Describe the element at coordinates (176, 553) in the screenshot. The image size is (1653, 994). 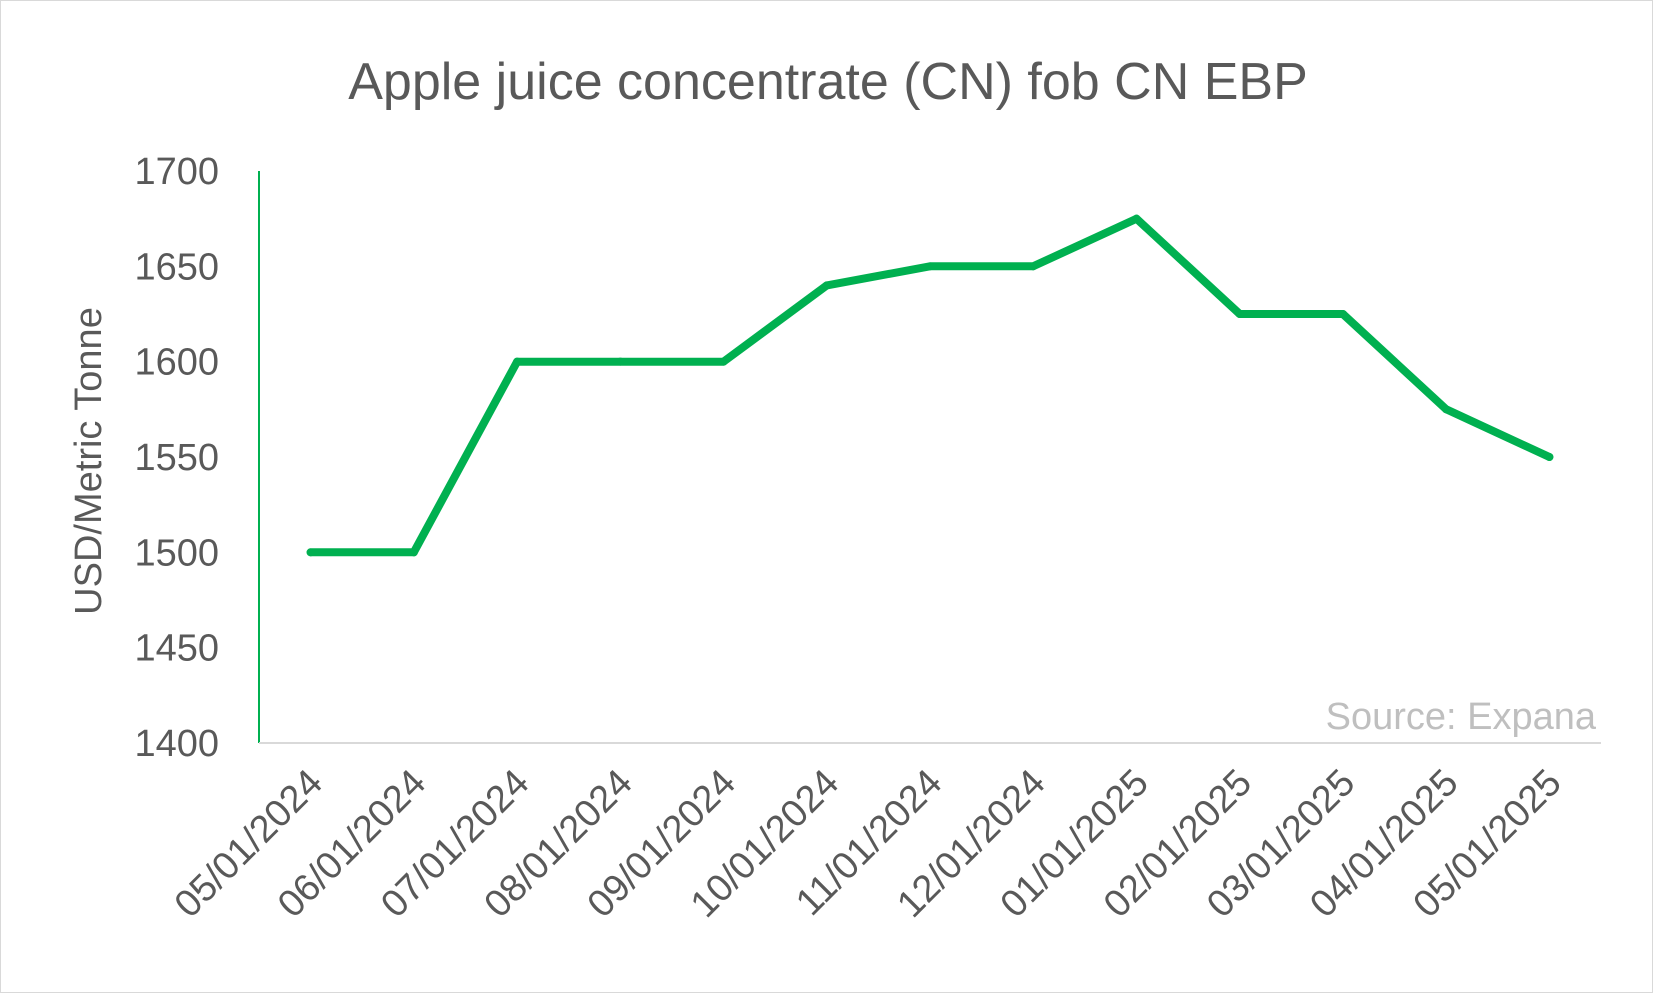
I see `y-tick-label: 1500` at that location.